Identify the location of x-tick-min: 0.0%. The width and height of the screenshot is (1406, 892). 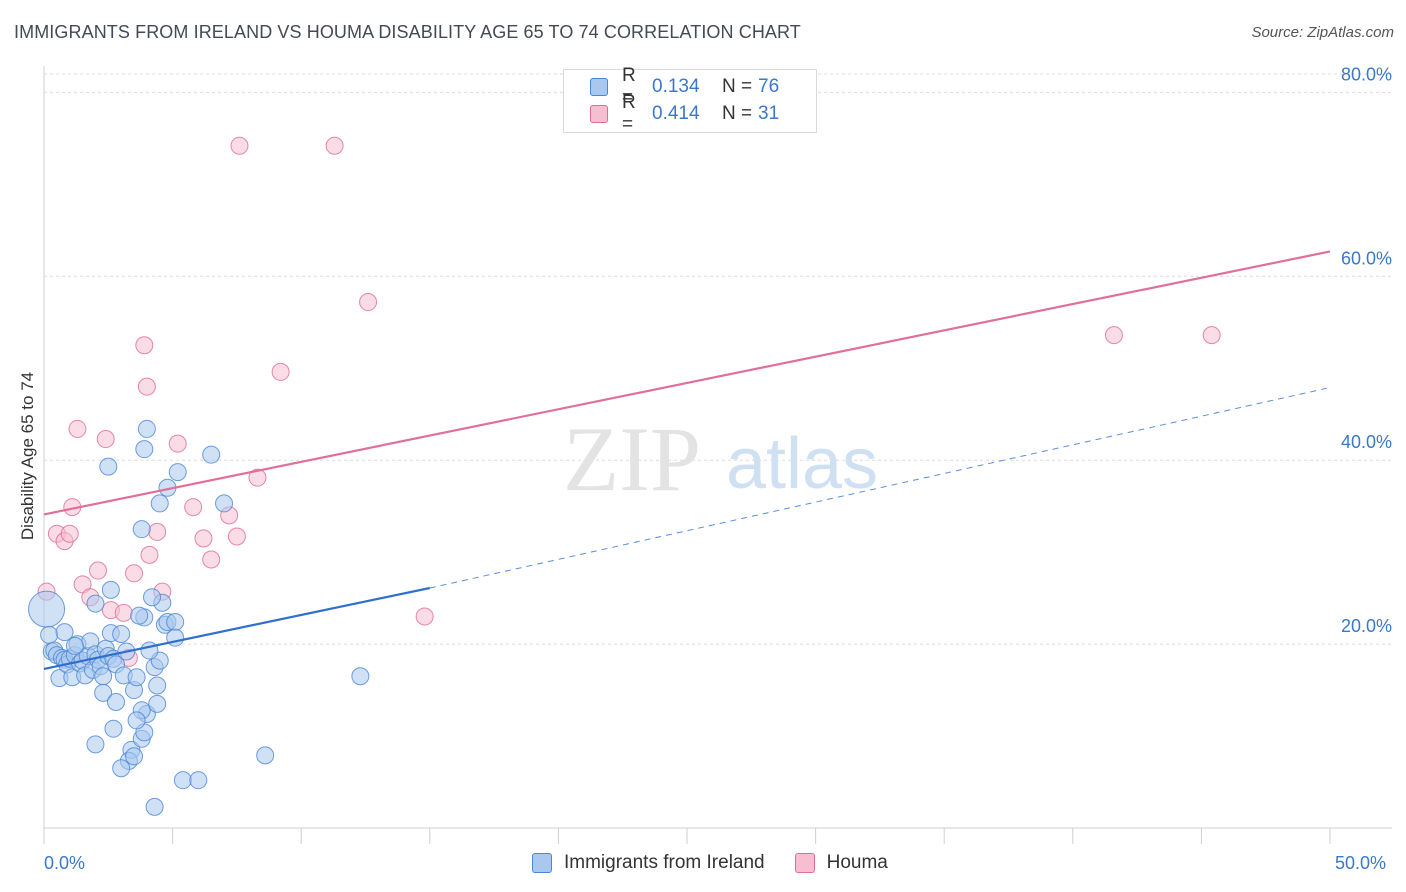
(65, 863).